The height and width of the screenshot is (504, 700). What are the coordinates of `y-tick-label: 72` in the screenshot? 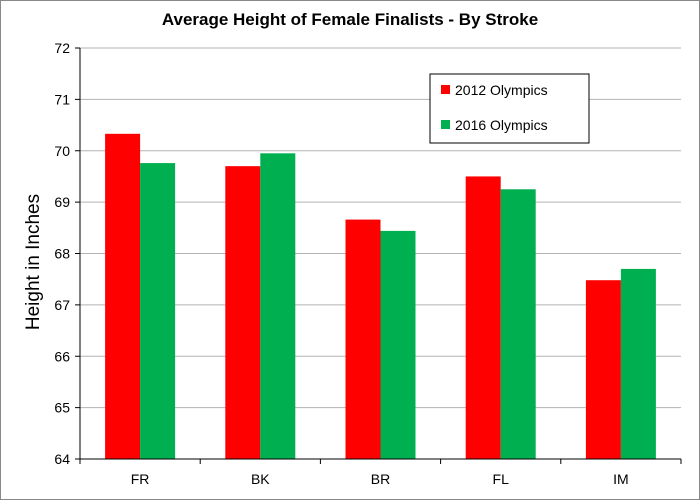 It's located at (62, 48).